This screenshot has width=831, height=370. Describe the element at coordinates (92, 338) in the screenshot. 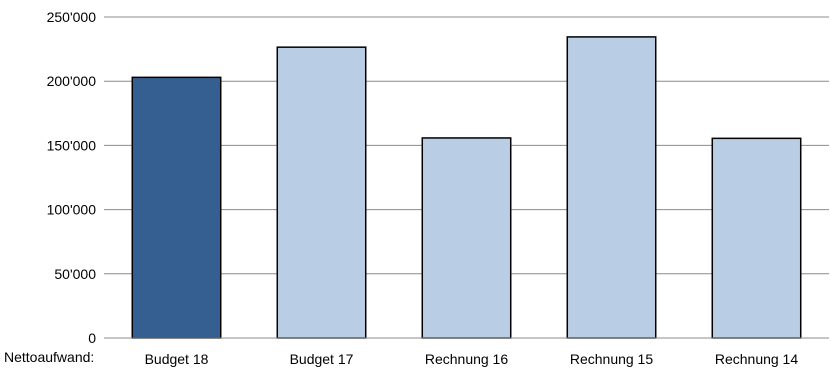

I see `y-tick-label: 0` at that location.